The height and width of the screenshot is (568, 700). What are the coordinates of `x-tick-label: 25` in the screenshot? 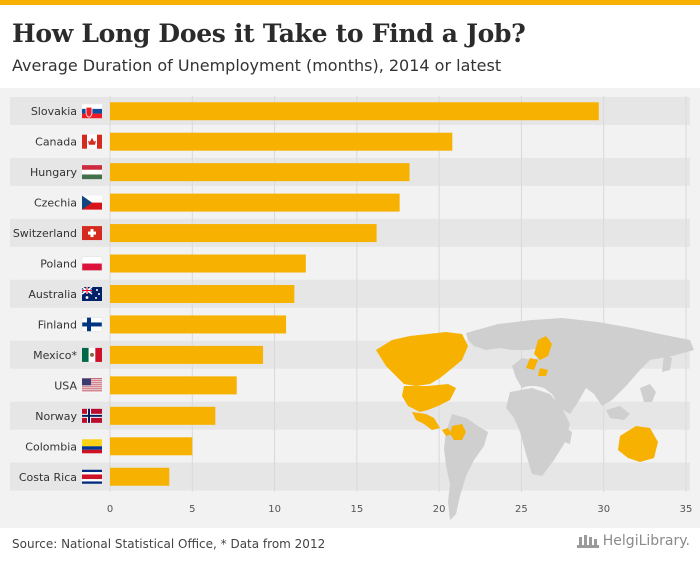 It's located at (521, 509).